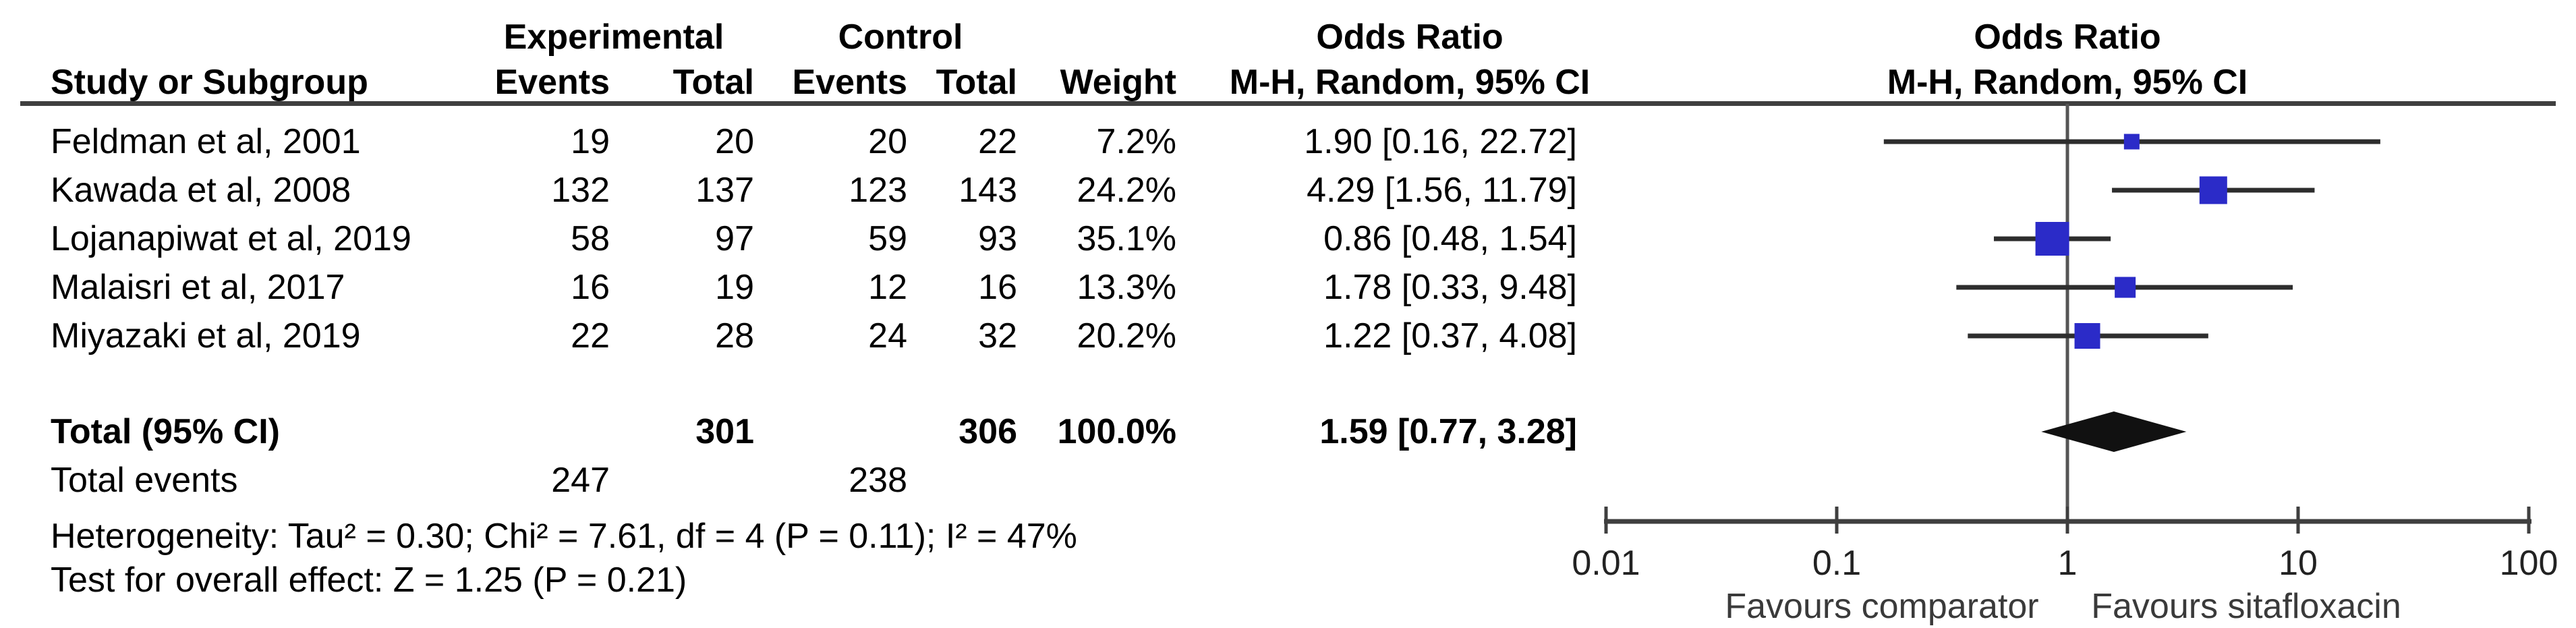 Image resolution: width=2576 pixels, height=628 pixels. What do you see at coordinates (1450, 336) in the screenshot?
I see `or-ci-cell: 1.22 [0.37, 4.08]` at bounding box center [1450, 336].